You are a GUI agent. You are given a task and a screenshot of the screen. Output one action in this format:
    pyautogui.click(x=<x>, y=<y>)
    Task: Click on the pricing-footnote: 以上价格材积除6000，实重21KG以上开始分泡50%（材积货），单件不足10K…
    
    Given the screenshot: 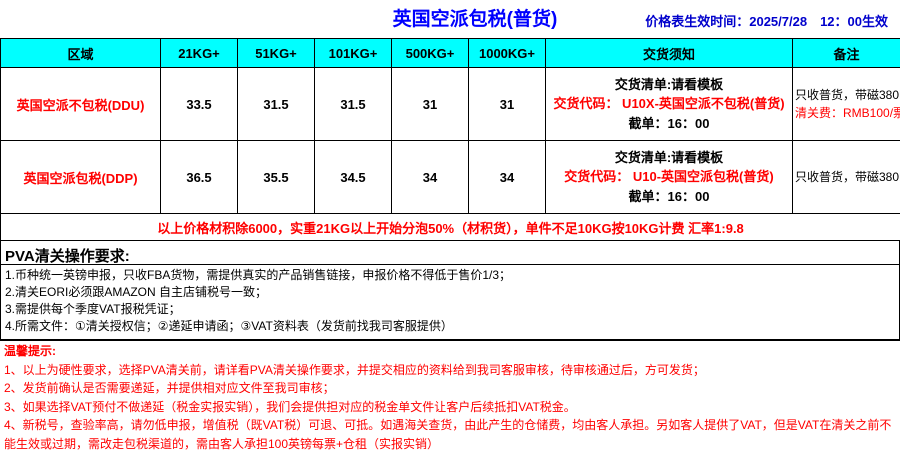 What is the action you would take?
    pyautogui.click(x=450, y=227)
    